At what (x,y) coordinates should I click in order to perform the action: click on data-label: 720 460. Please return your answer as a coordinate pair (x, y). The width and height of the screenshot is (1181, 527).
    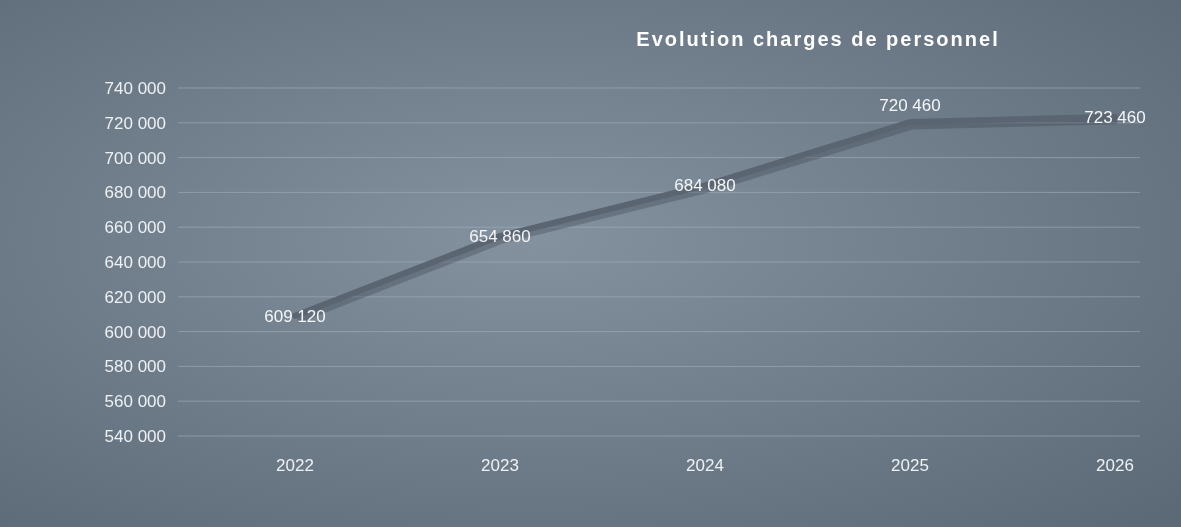
    Looking at the image, I should click on (910, 105).